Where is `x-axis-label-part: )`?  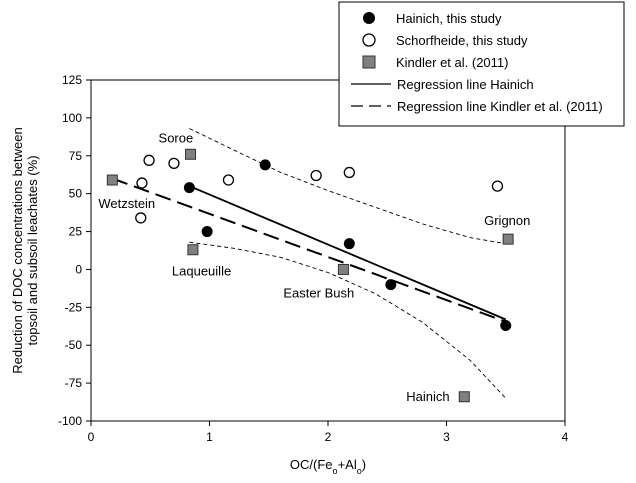
x-axis-label-part: ) is located at coordinates (364, 464).